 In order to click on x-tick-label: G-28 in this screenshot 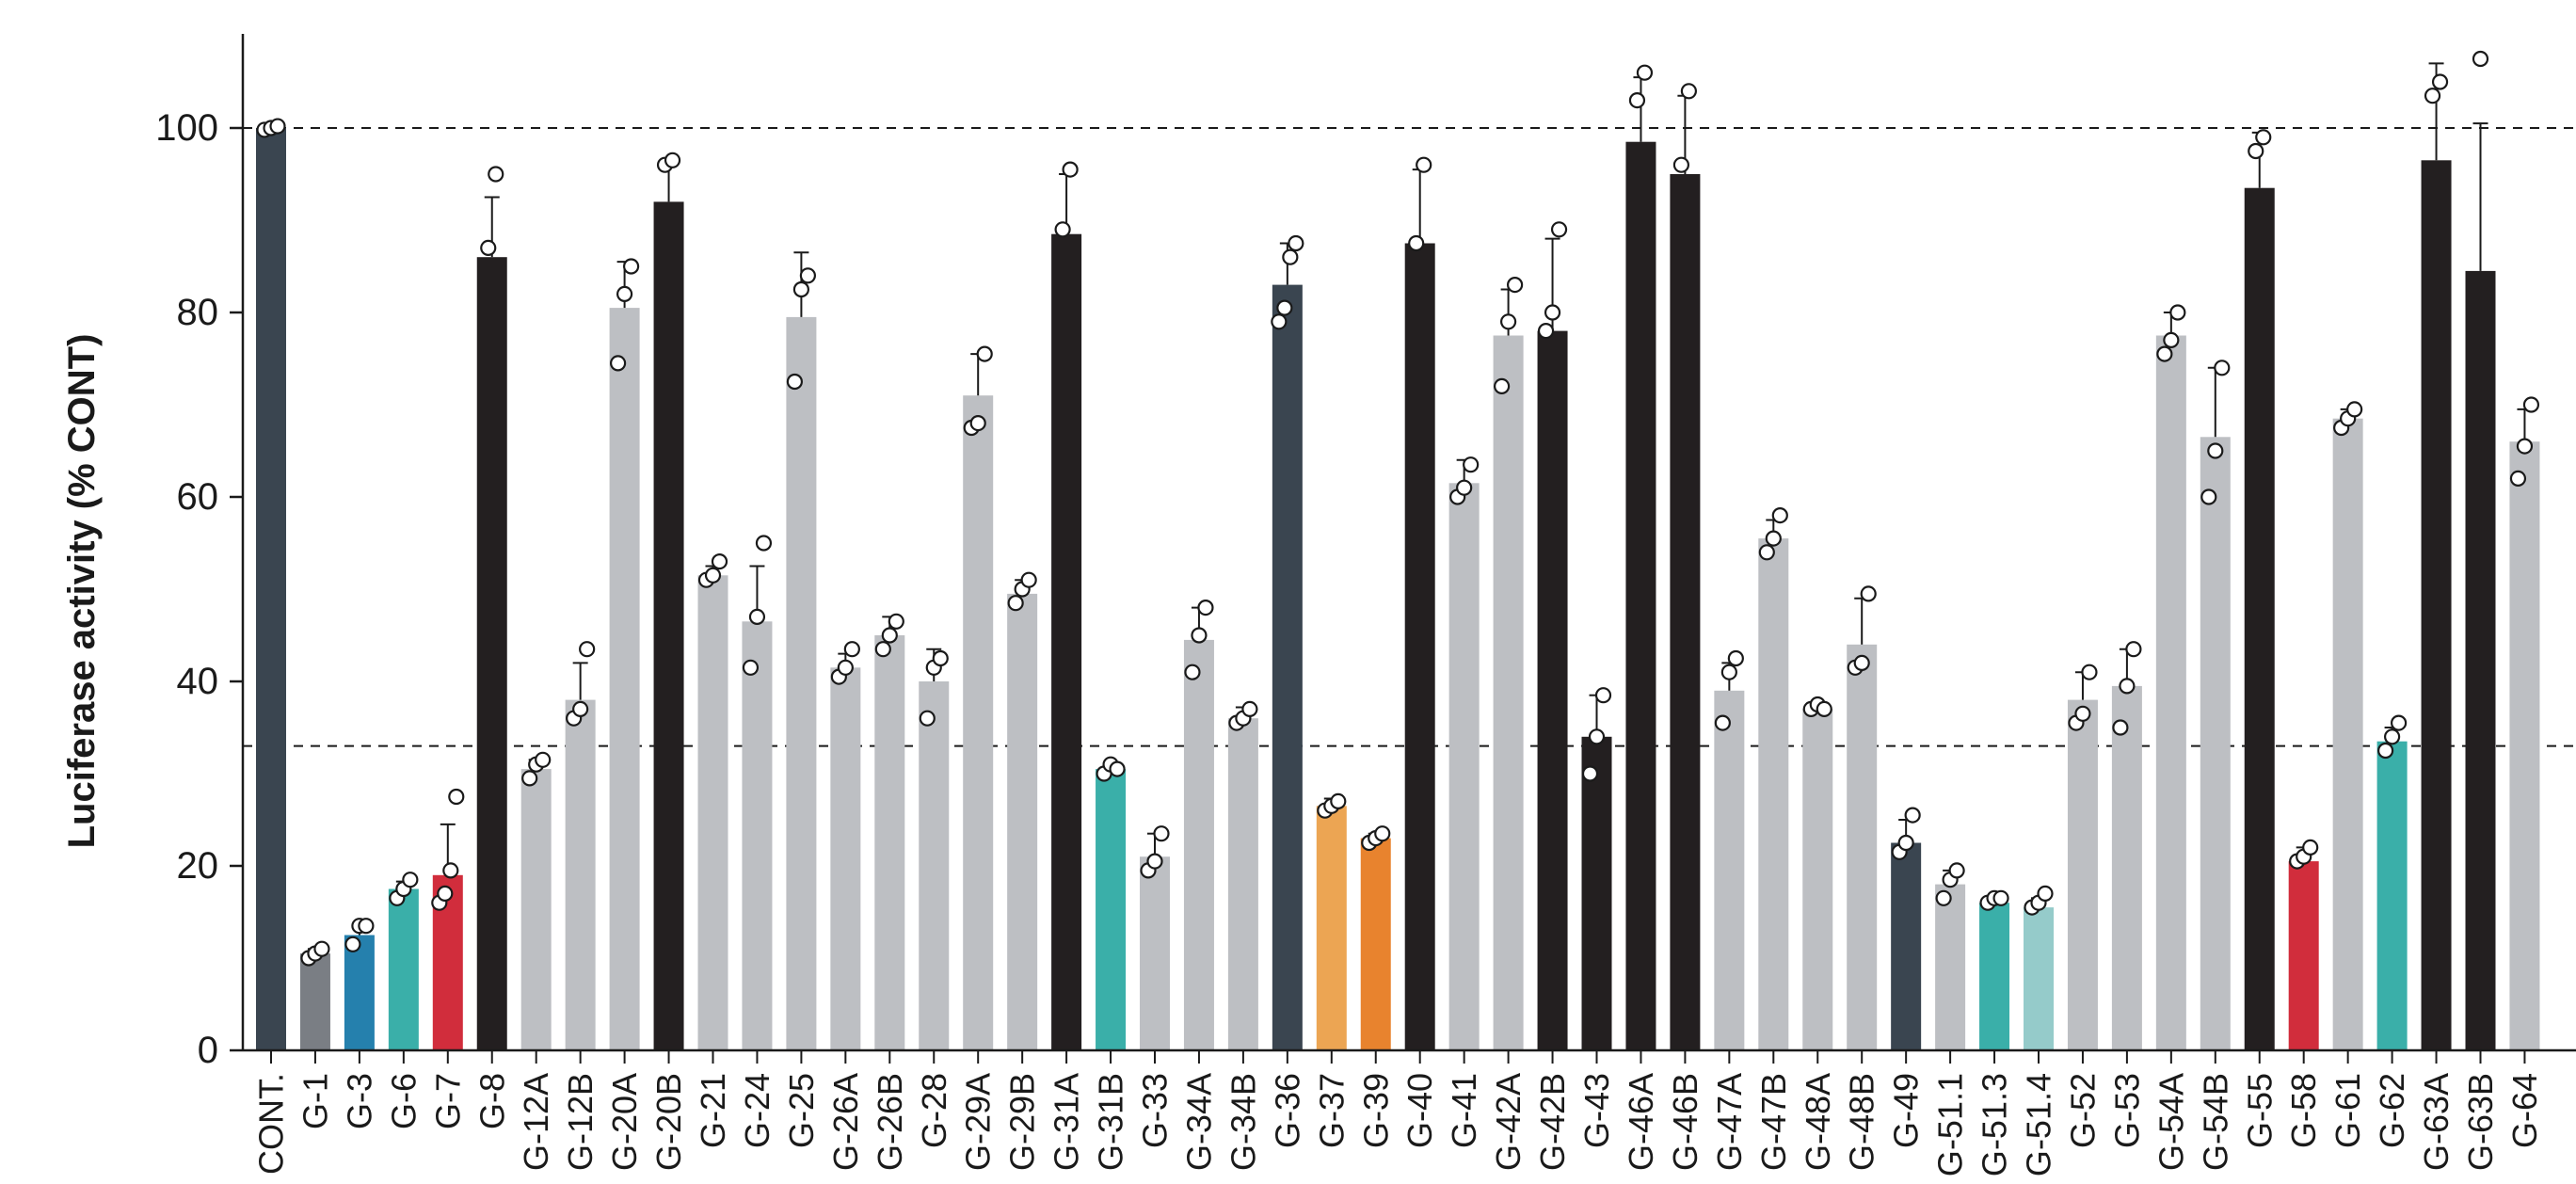, I will do `click(934, 1110)`.